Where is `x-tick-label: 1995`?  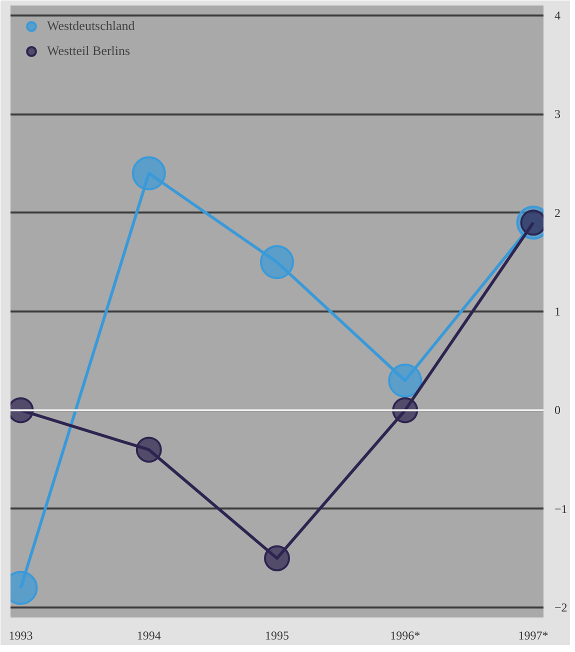
x-tick-label: 1995 is located at coordinates (277, 635).